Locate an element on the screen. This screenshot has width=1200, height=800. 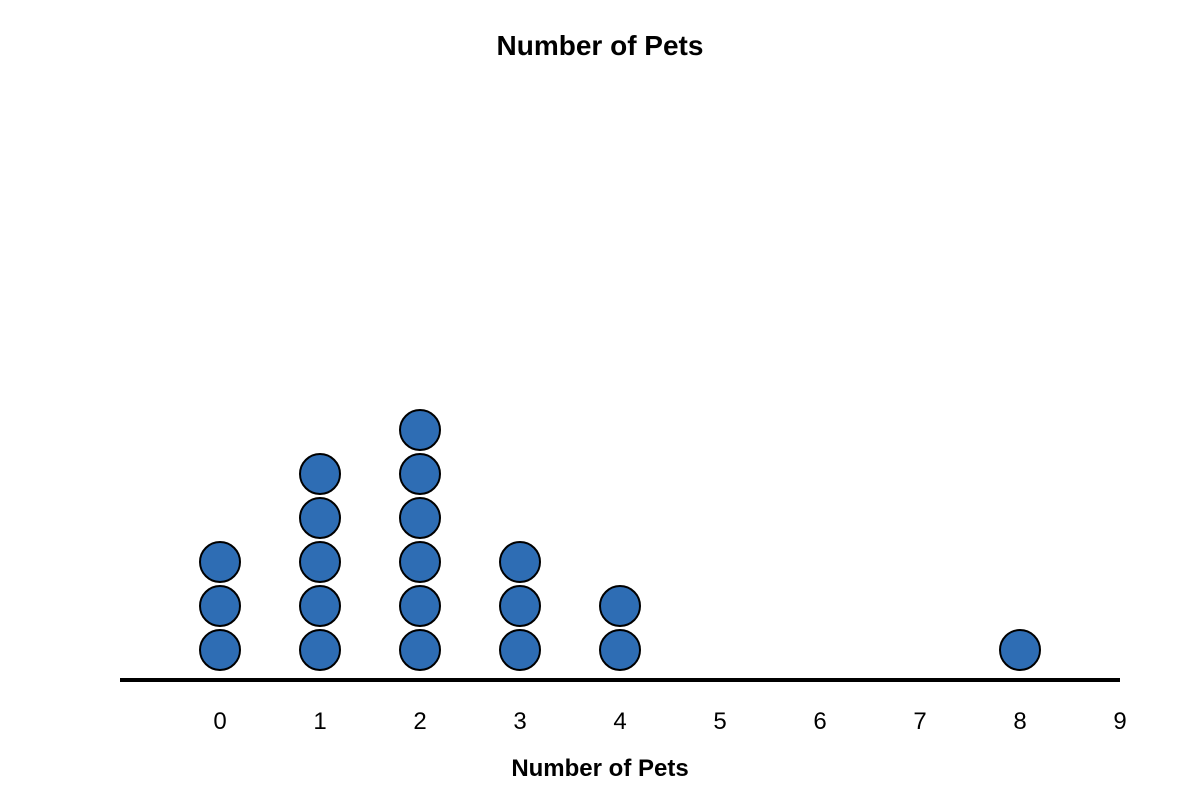
x-tick-label-1: 1 is located at coordinates (319, 721).